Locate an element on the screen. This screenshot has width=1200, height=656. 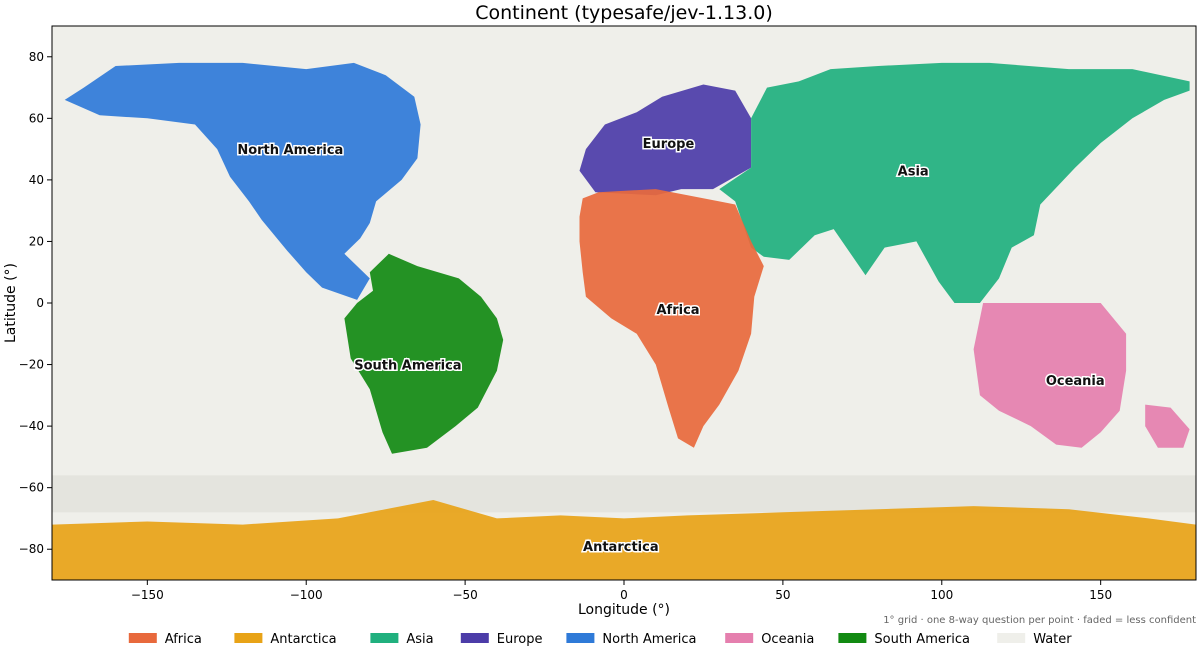
region-label-oceania: Oceania is located at coordinates (1075, 381).